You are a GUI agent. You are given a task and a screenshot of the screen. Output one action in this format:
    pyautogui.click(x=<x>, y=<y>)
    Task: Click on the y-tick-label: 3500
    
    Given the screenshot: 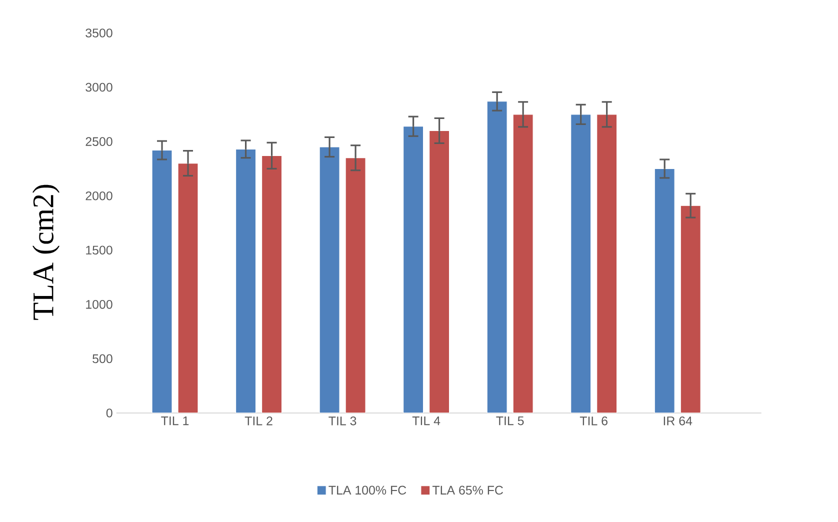 What is the action you would take?
    pyautogui.click(x=99, y=33)
    